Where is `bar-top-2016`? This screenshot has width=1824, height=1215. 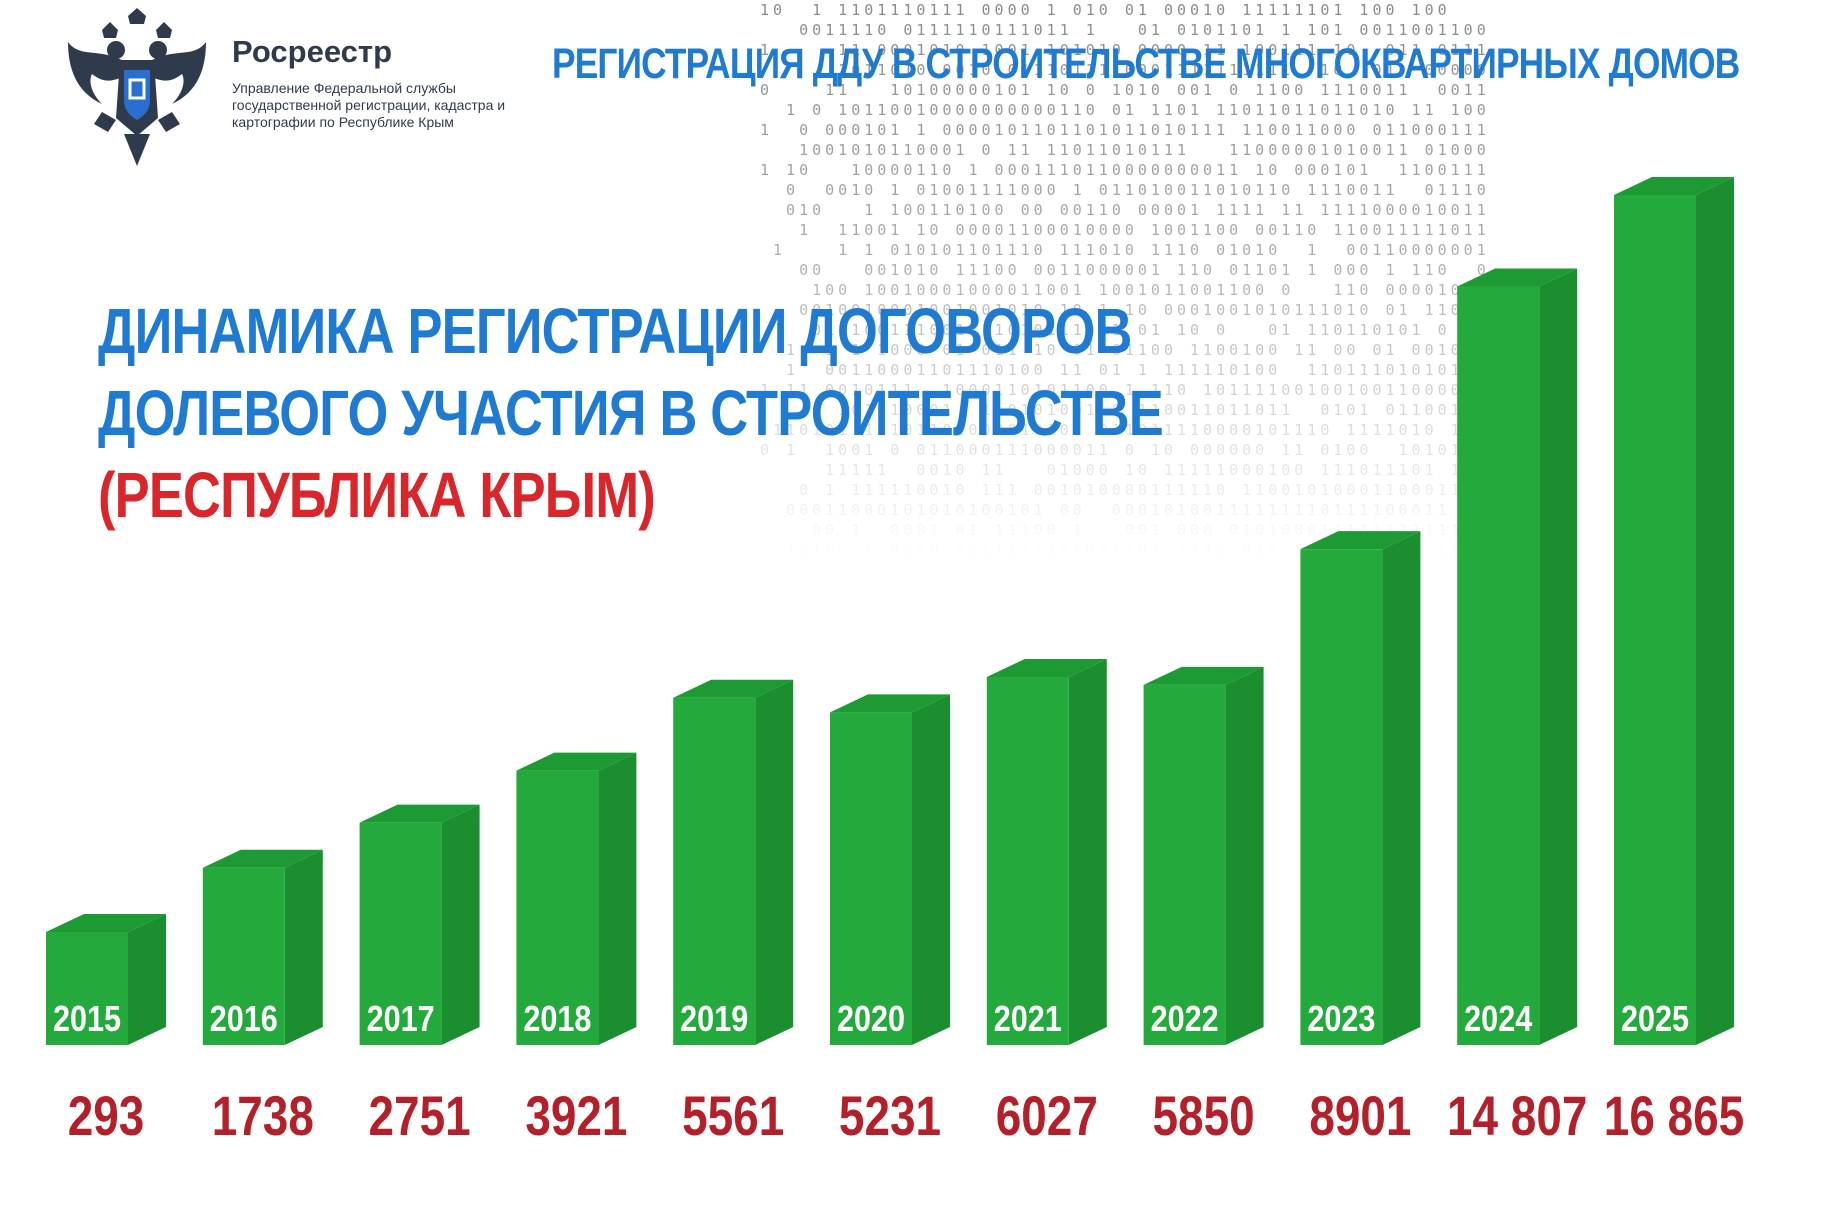 bar-top-2016 is located at coordinates (262, 858).